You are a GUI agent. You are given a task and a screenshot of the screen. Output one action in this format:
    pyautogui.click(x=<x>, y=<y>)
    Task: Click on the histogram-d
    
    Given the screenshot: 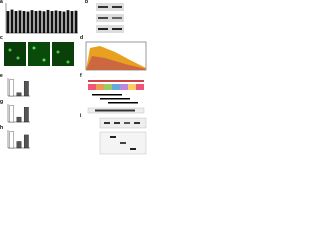 What is the action you would take?
    pyautogui.click(x=116, y=56)
    